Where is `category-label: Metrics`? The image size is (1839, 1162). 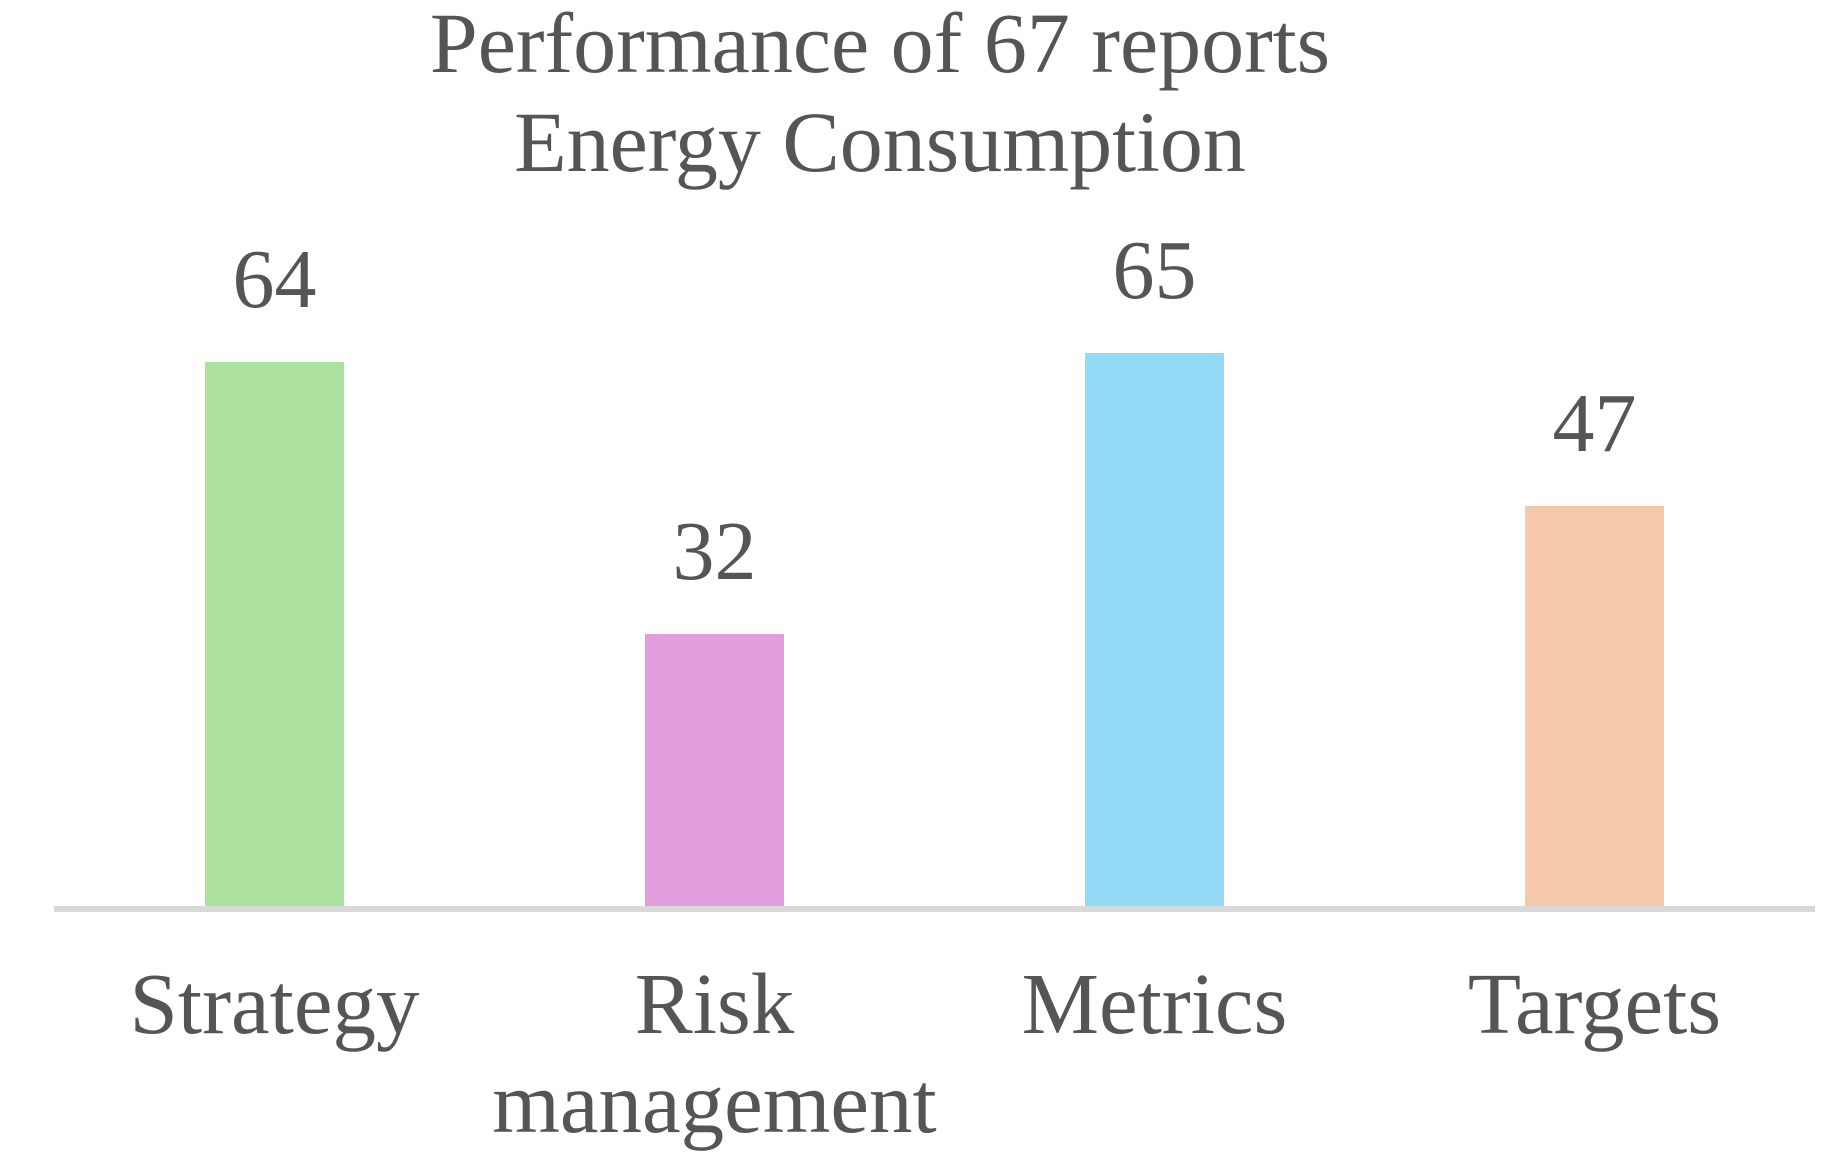 category-label: Metrics is located at coordinates (1154, 1003).